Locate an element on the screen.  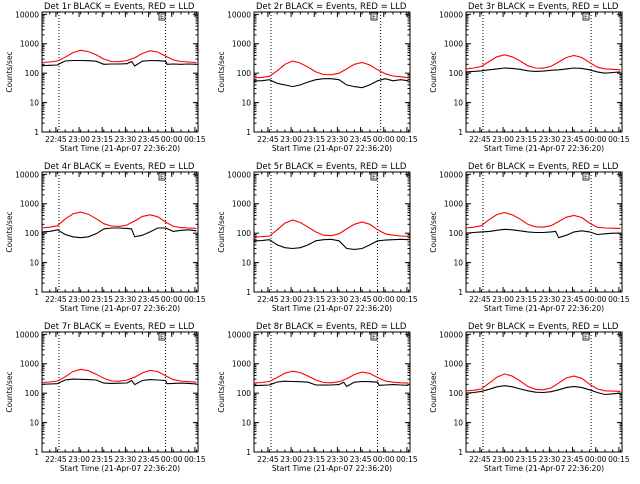
panel-title: Det 8r BLACK = Events, RED = LLD is located at coordinates (331, 327).